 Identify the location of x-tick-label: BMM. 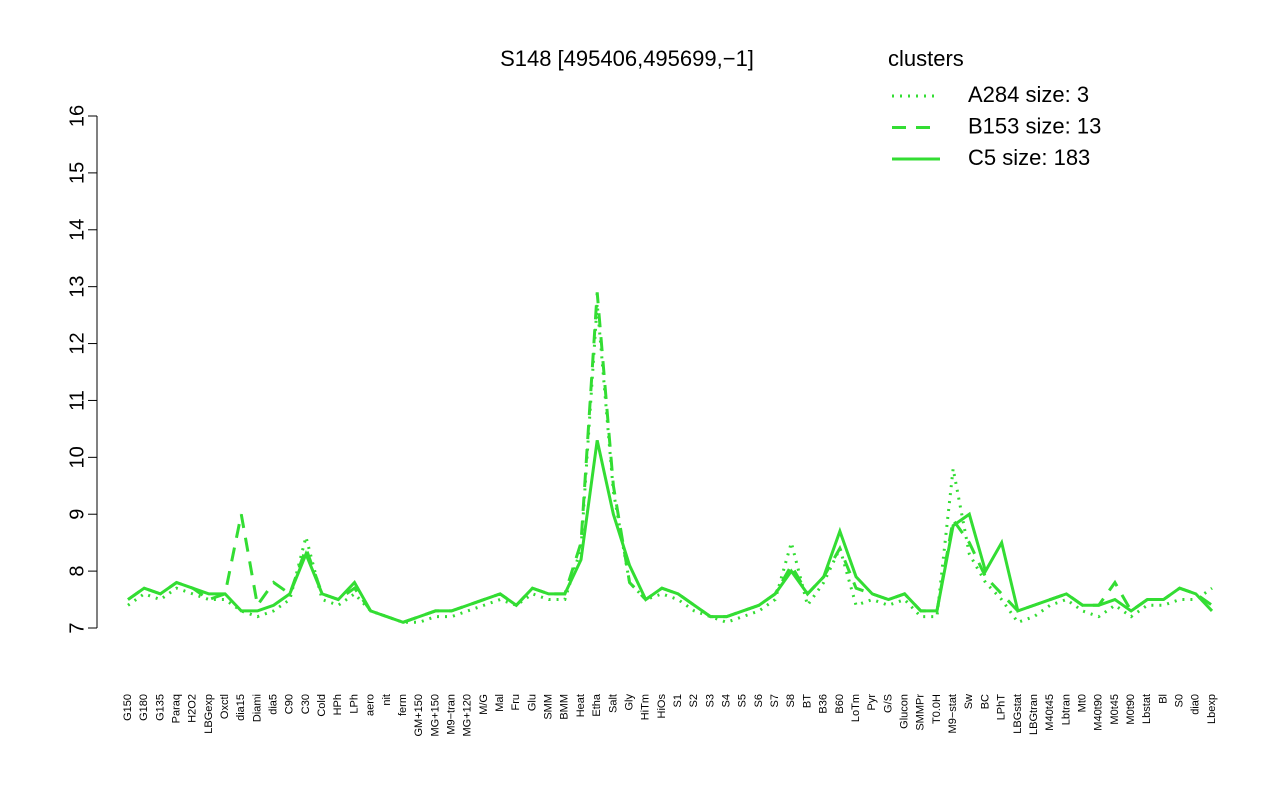
(565, 707).